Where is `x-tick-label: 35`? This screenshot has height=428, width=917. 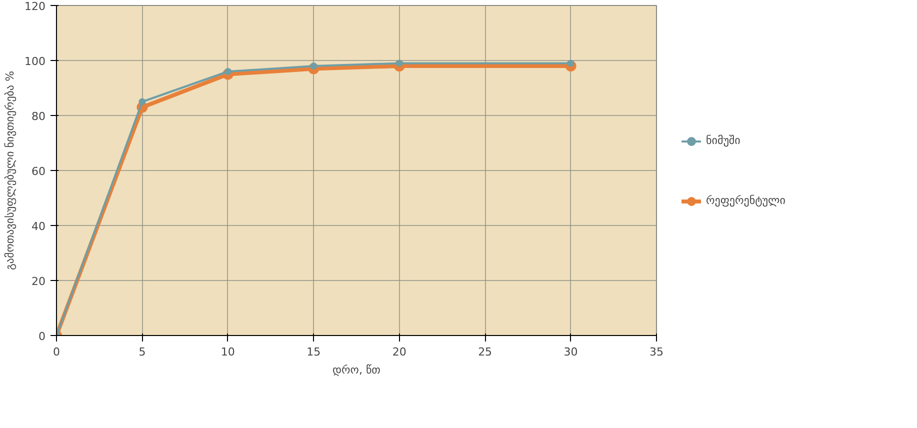 x-tick-label: 35 is located at coordinates (657, 352).